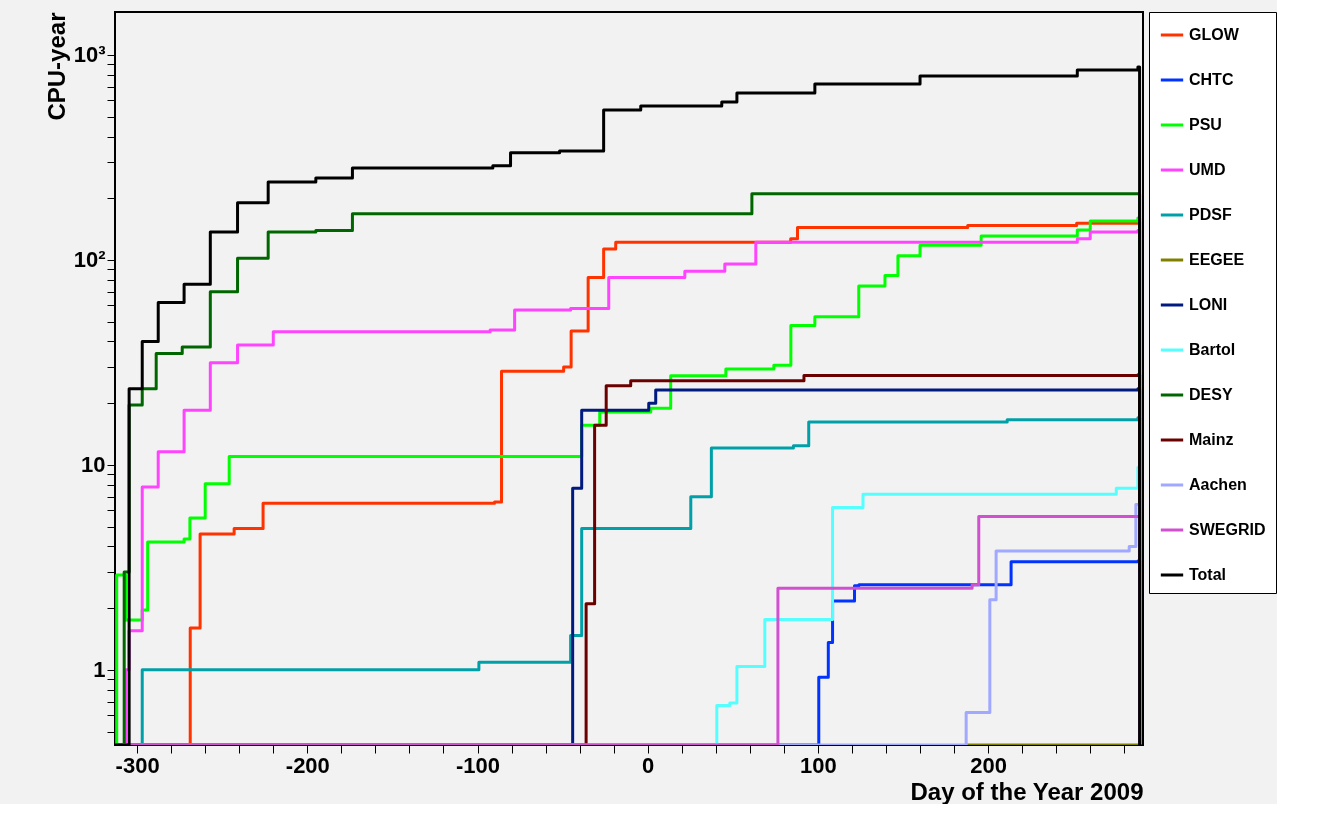 The width and height of the screenshot is (1333, 823). What do you see at coordinates (1211, 79) in the screenshot?
I see `legend-label: CHTC` at bounding box center [1211, 79].